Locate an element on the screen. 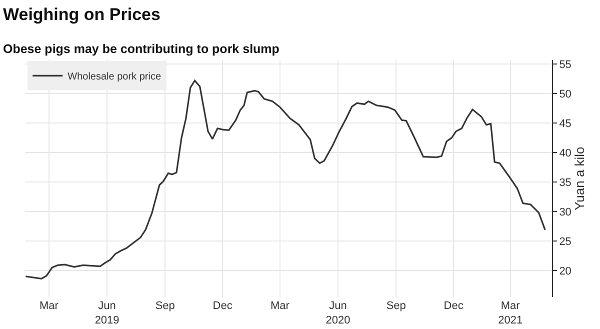  y-tick-label: 50 is located at coordinates (565, 94).